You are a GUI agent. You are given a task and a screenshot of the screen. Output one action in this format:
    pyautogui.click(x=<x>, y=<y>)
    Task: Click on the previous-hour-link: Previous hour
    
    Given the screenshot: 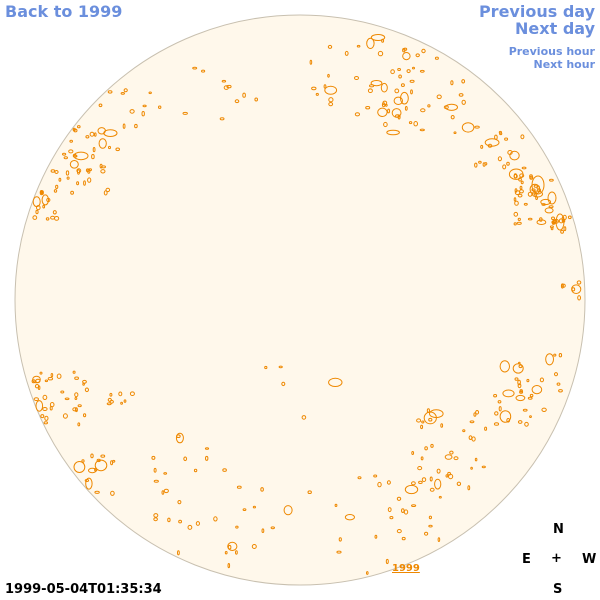 What is the action you would take?
    pyautogui.click(x=551, y=51)
    